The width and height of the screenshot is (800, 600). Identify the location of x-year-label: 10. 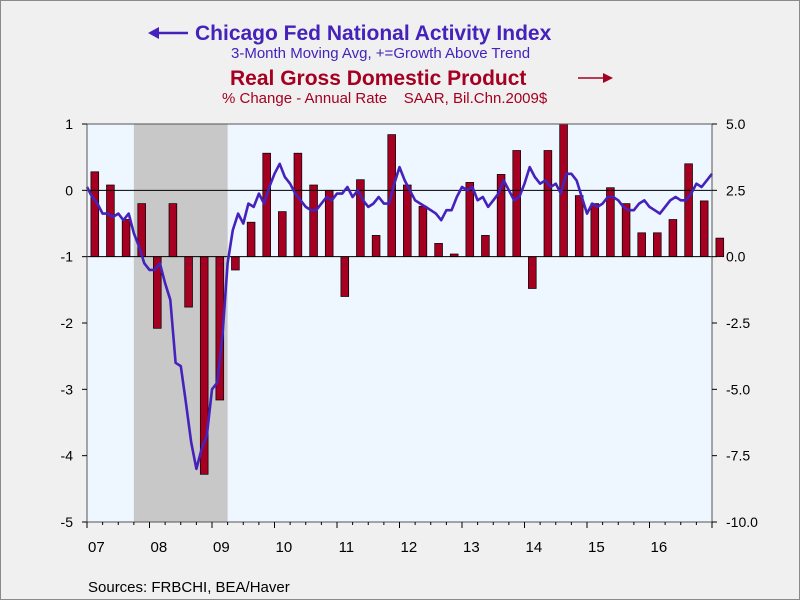
(284, 547).